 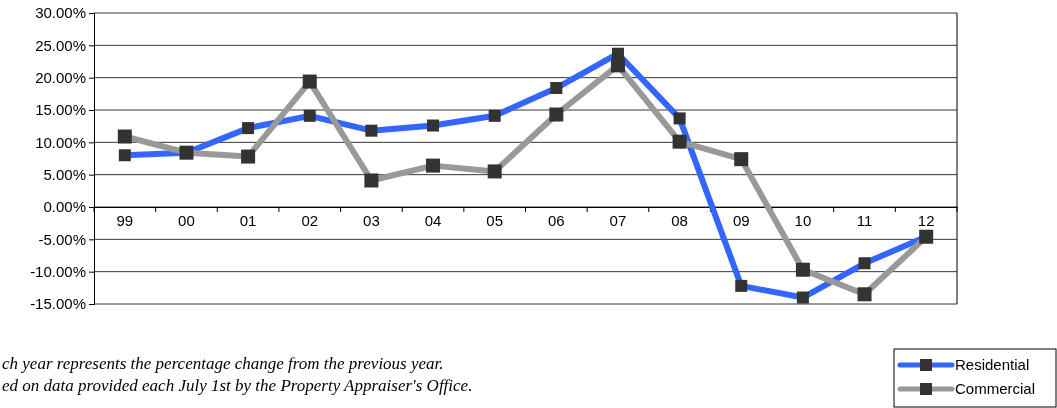 What do you see at coordinates (237, 385) in the screenshot?
I see `text: ed on data provided each July 1st by the Property Appraiser's Office.` at bounding box center [237, 385].